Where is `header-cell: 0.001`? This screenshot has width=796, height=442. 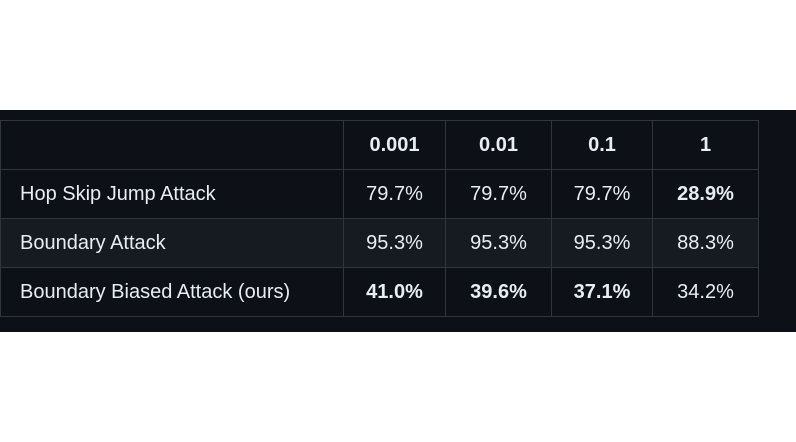
header-cell: 0.001 is located at coordinates (394, 145).